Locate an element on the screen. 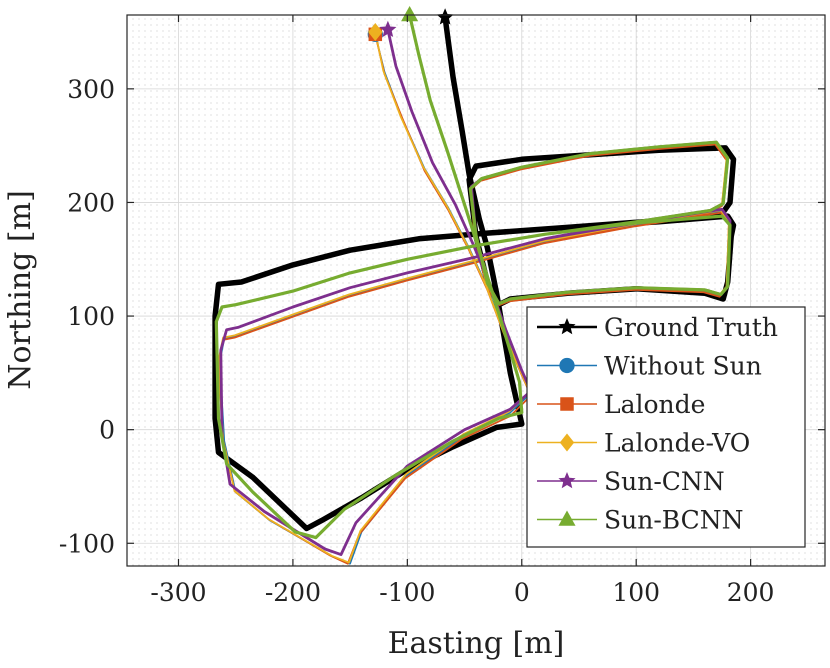  legend-marker-without-sun is located at coordinates (567, 365).